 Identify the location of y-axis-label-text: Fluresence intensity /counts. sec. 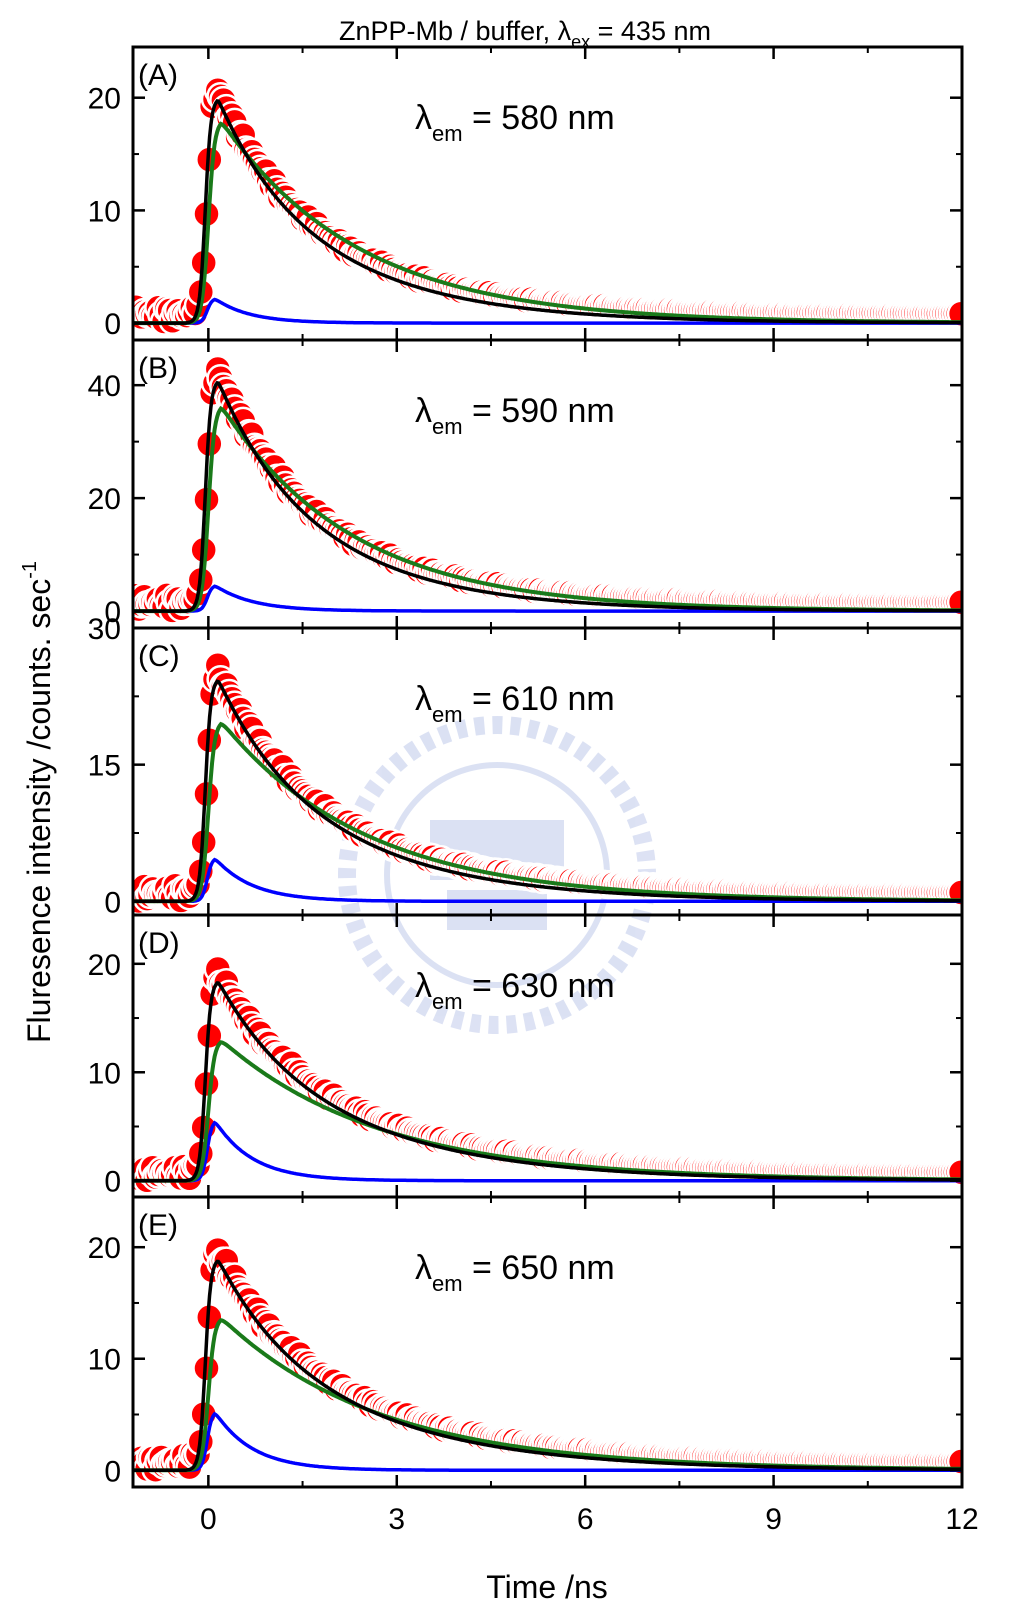
(39, 811).